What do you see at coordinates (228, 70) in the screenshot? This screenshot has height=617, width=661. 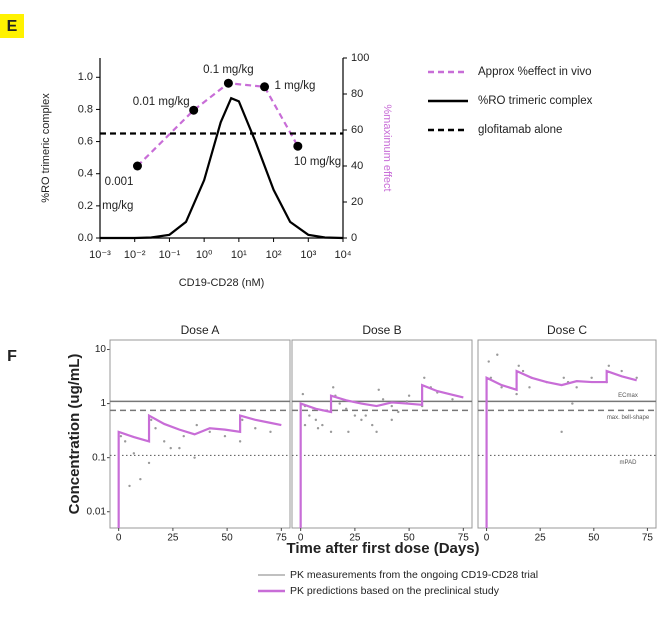 I see `point-label: 0.1 mg/kg` at bounding box center [228, 70].